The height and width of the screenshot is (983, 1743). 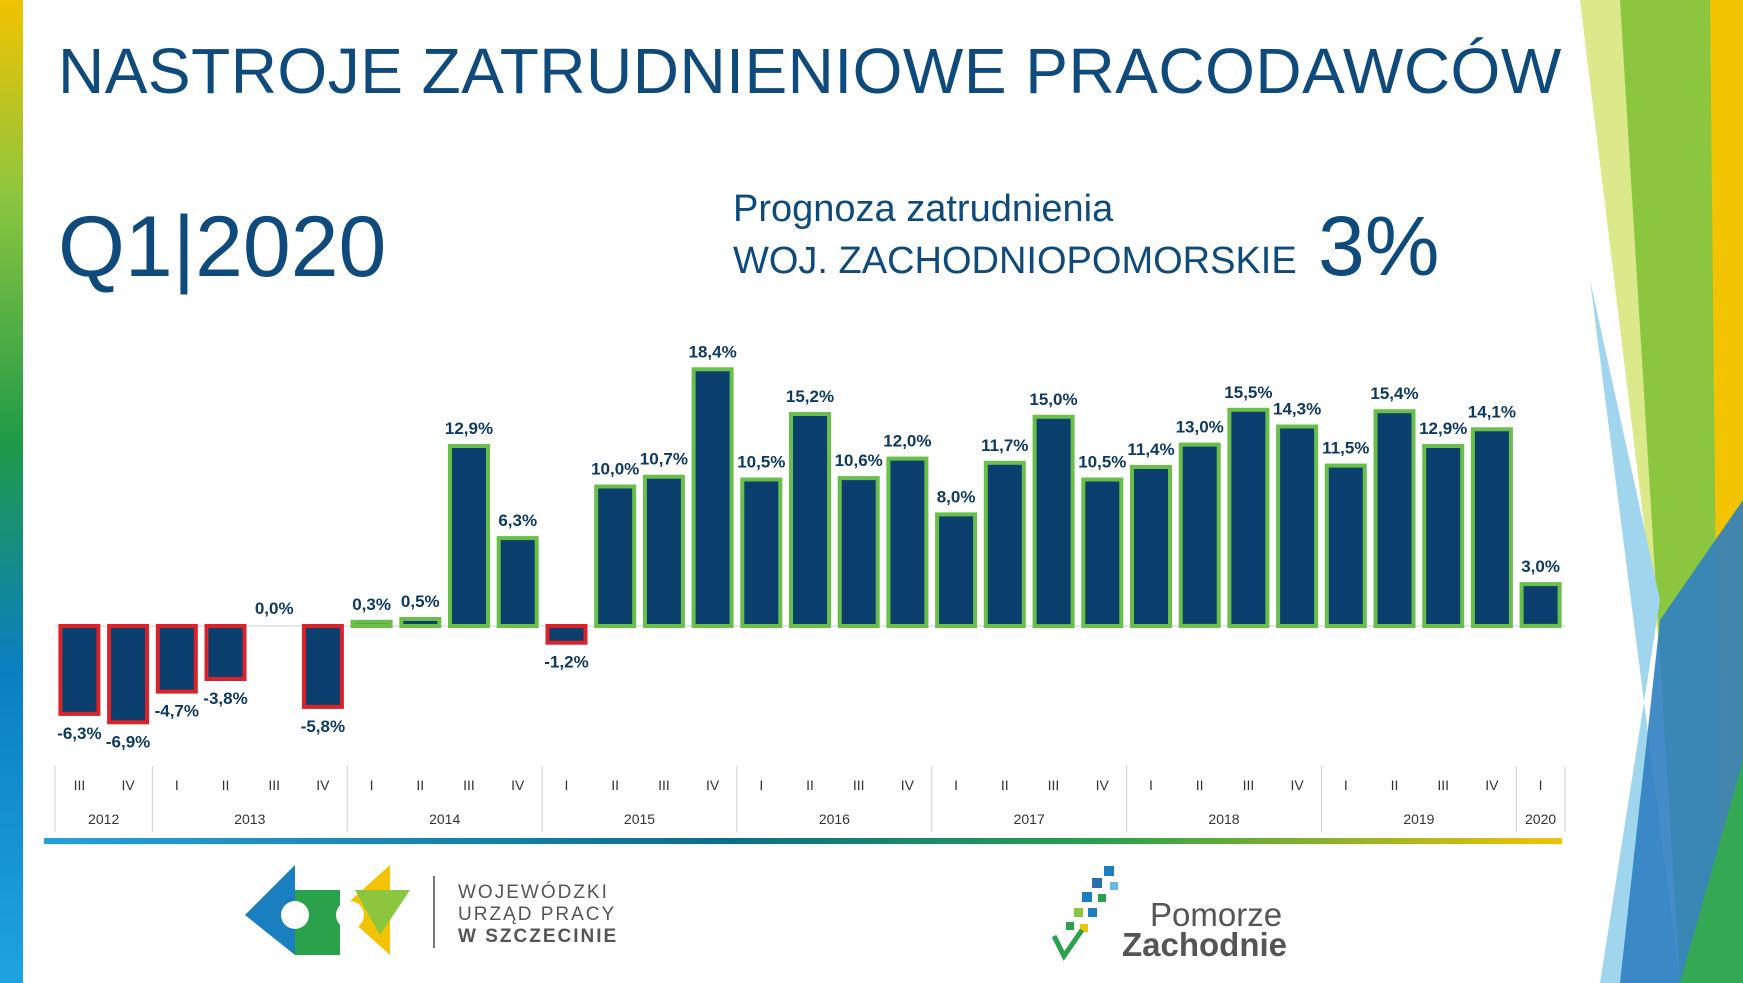 I want to click on data-label: 10,0%, so click(x=615, y=469).